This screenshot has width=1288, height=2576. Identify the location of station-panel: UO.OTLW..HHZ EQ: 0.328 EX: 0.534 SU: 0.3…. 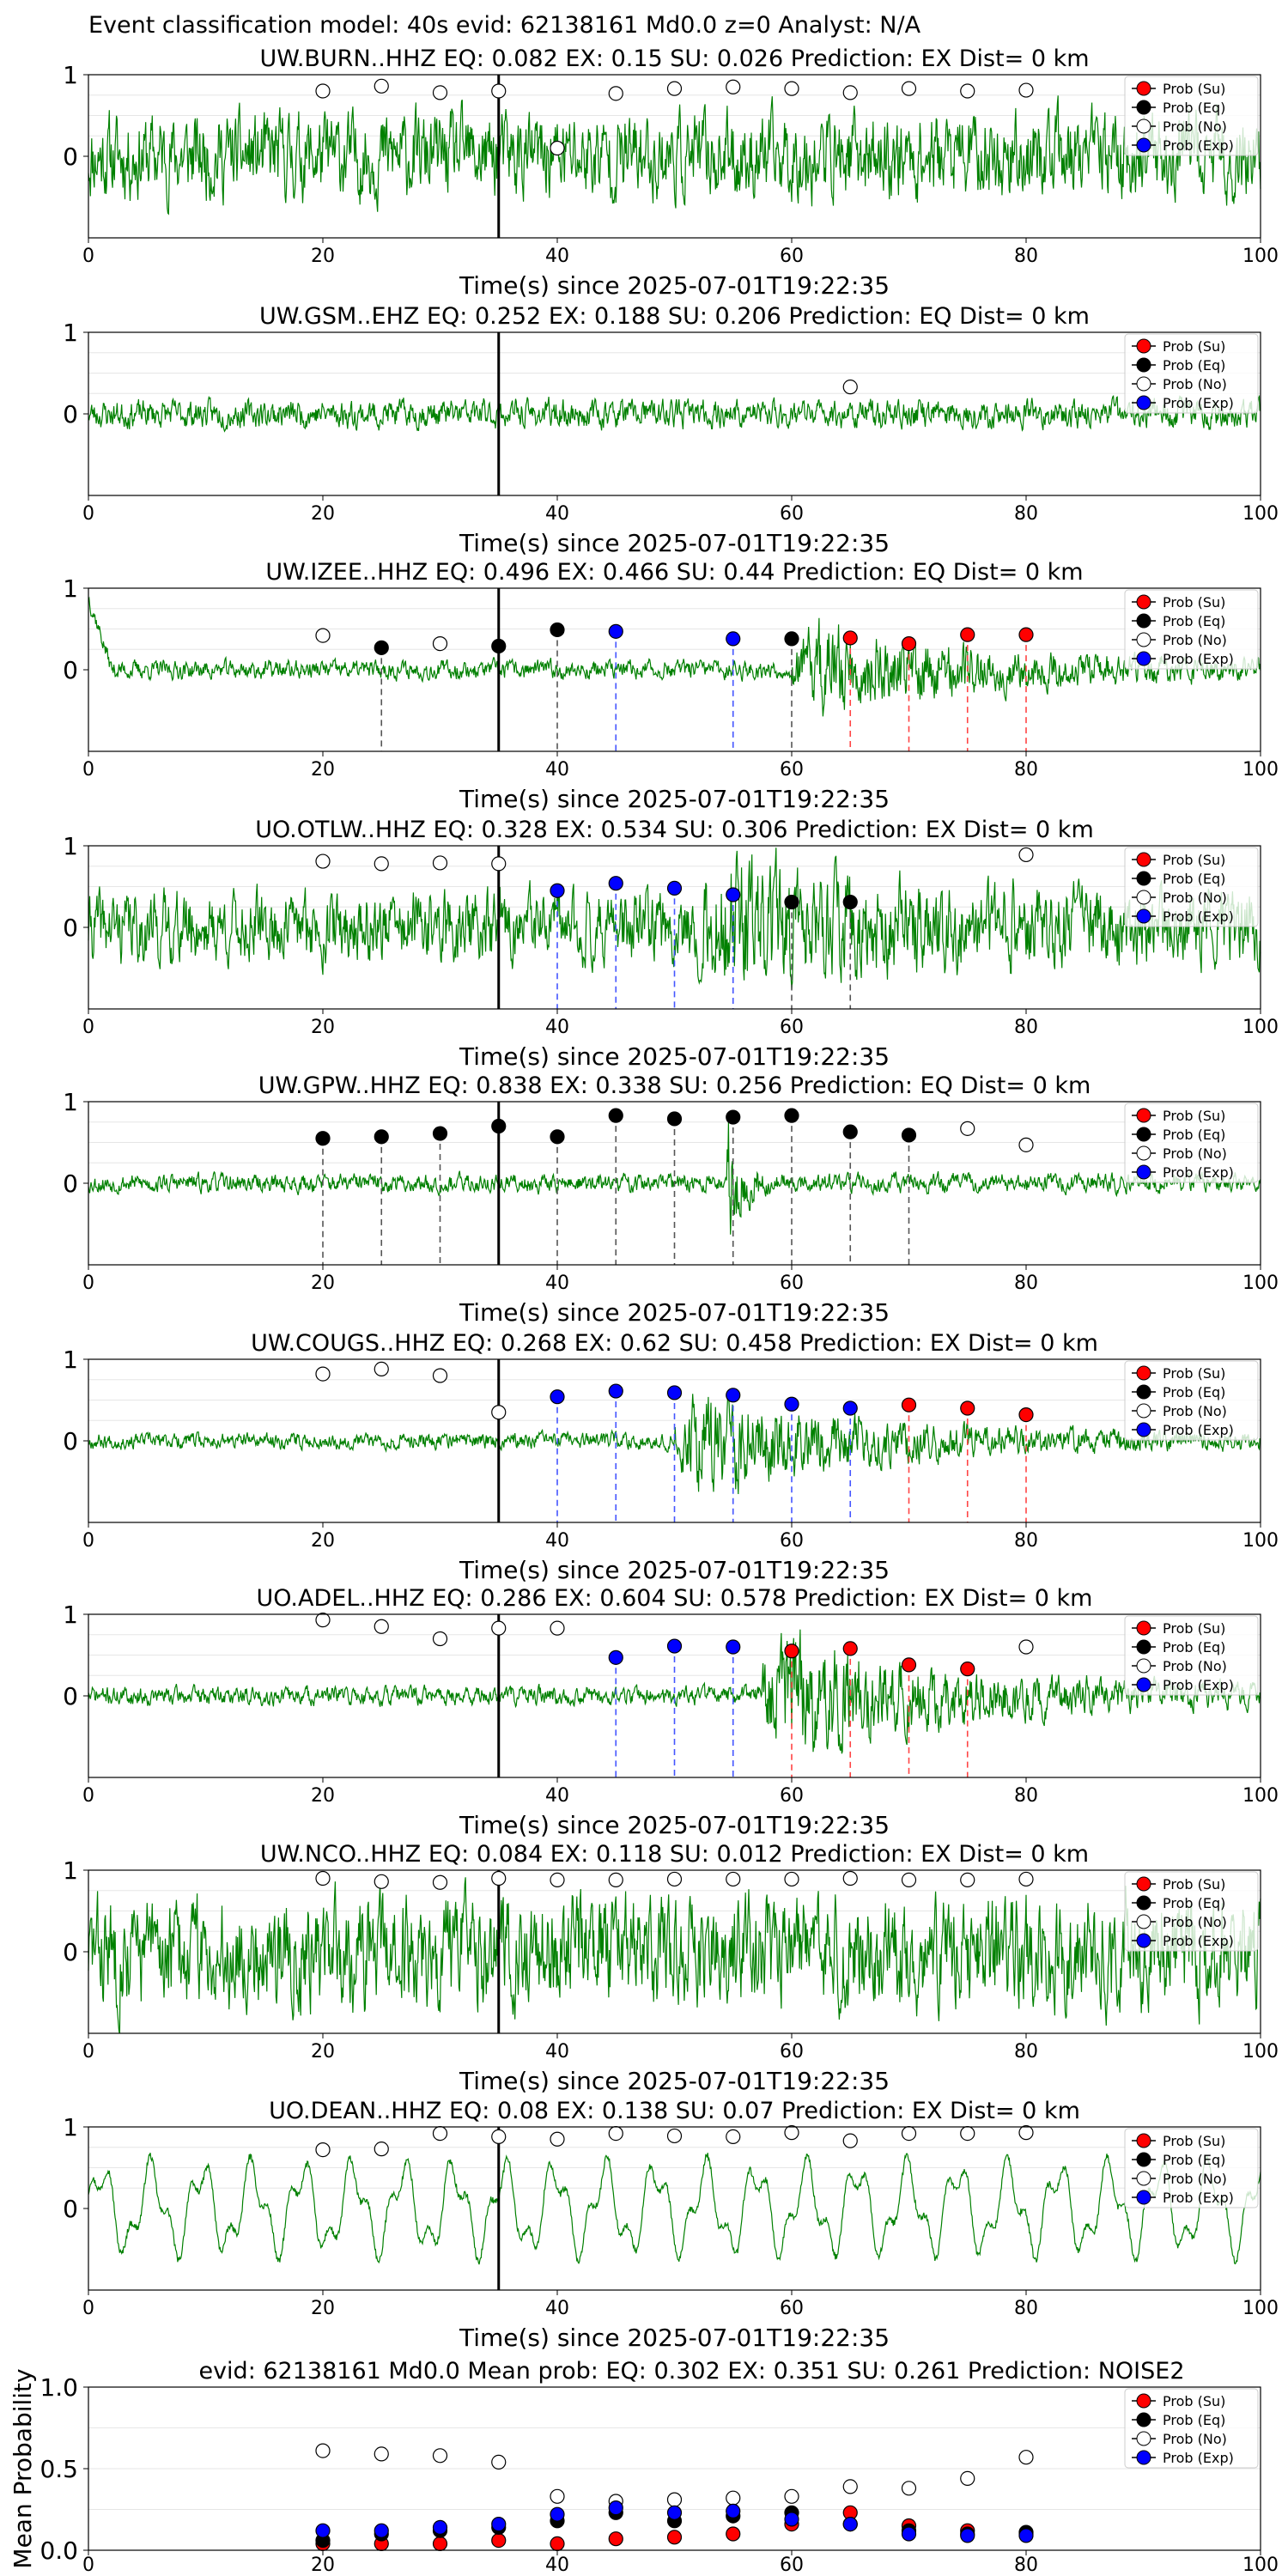
(671, 944).